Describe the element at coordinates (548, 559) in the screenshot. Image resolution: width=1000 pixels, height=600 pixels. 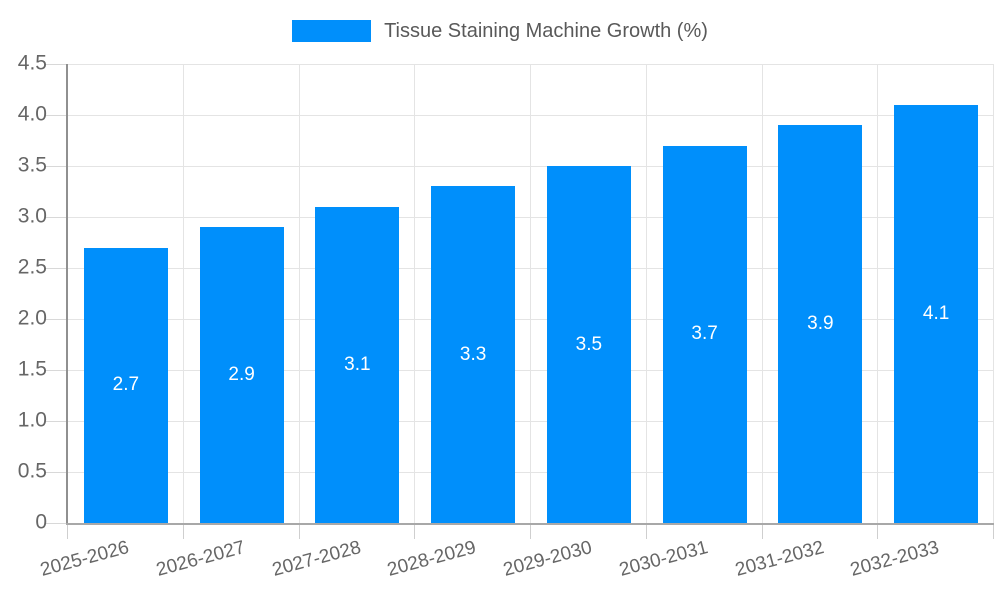
I see `x-tick-label: 2029-2030` at that location.